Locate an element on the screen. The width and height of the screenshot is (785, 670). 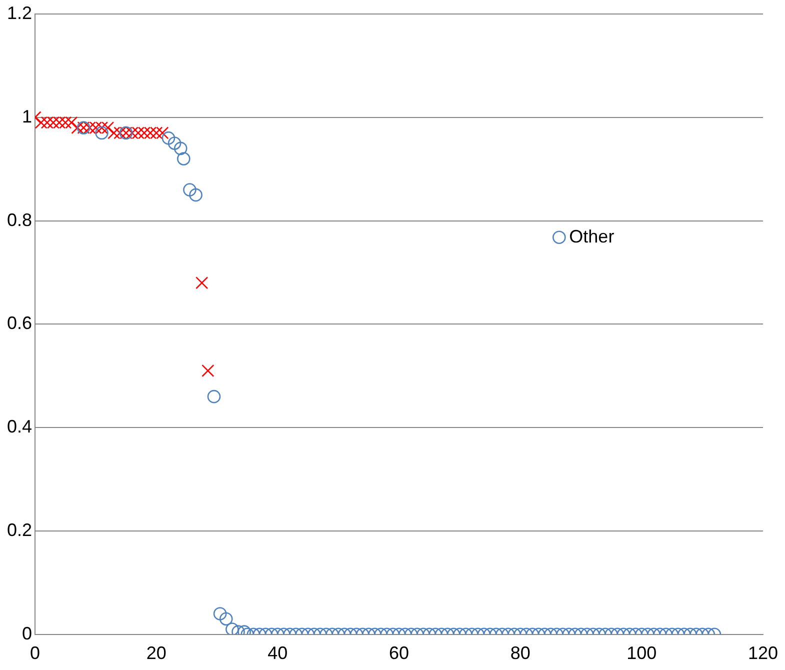
x-tick-label: 100 is located at coordinates (641, 653).